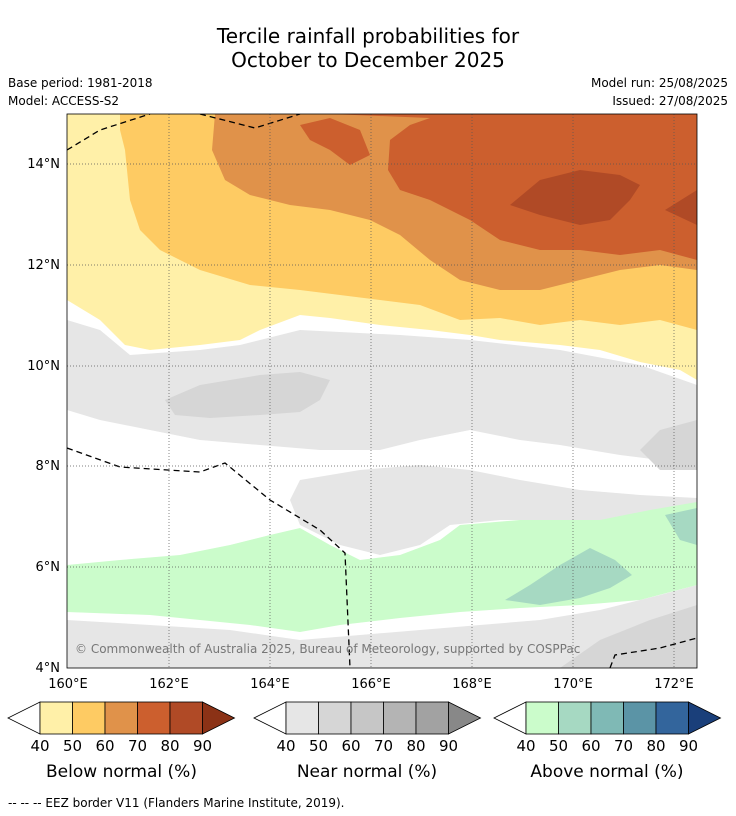  Describe the element at coordinates (48, 567) in the screenshot. I see `lat-label: 6°N` at that location.